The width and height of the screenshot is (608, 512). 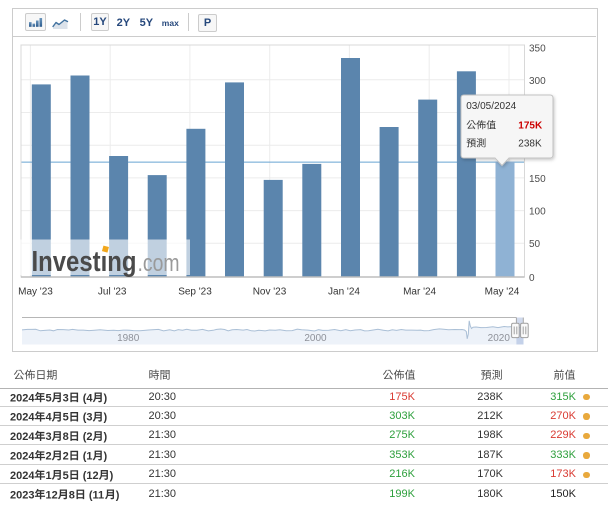 I want to click on svg-text: May '24, so click(x=502, y=292).